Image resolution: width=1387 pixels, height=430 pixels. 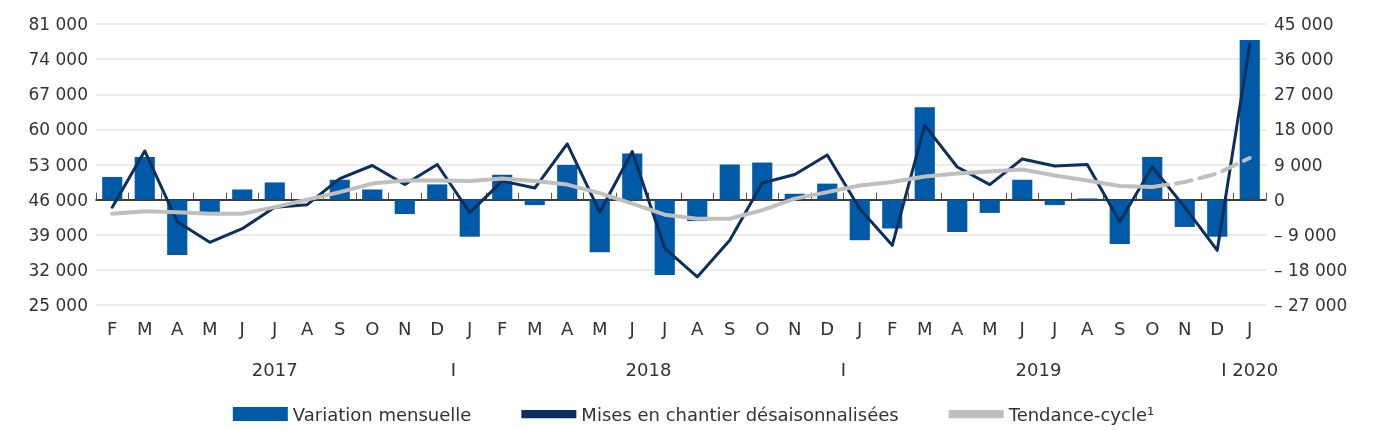 I want to click on text: 2019, so click(x=1038, y=369).